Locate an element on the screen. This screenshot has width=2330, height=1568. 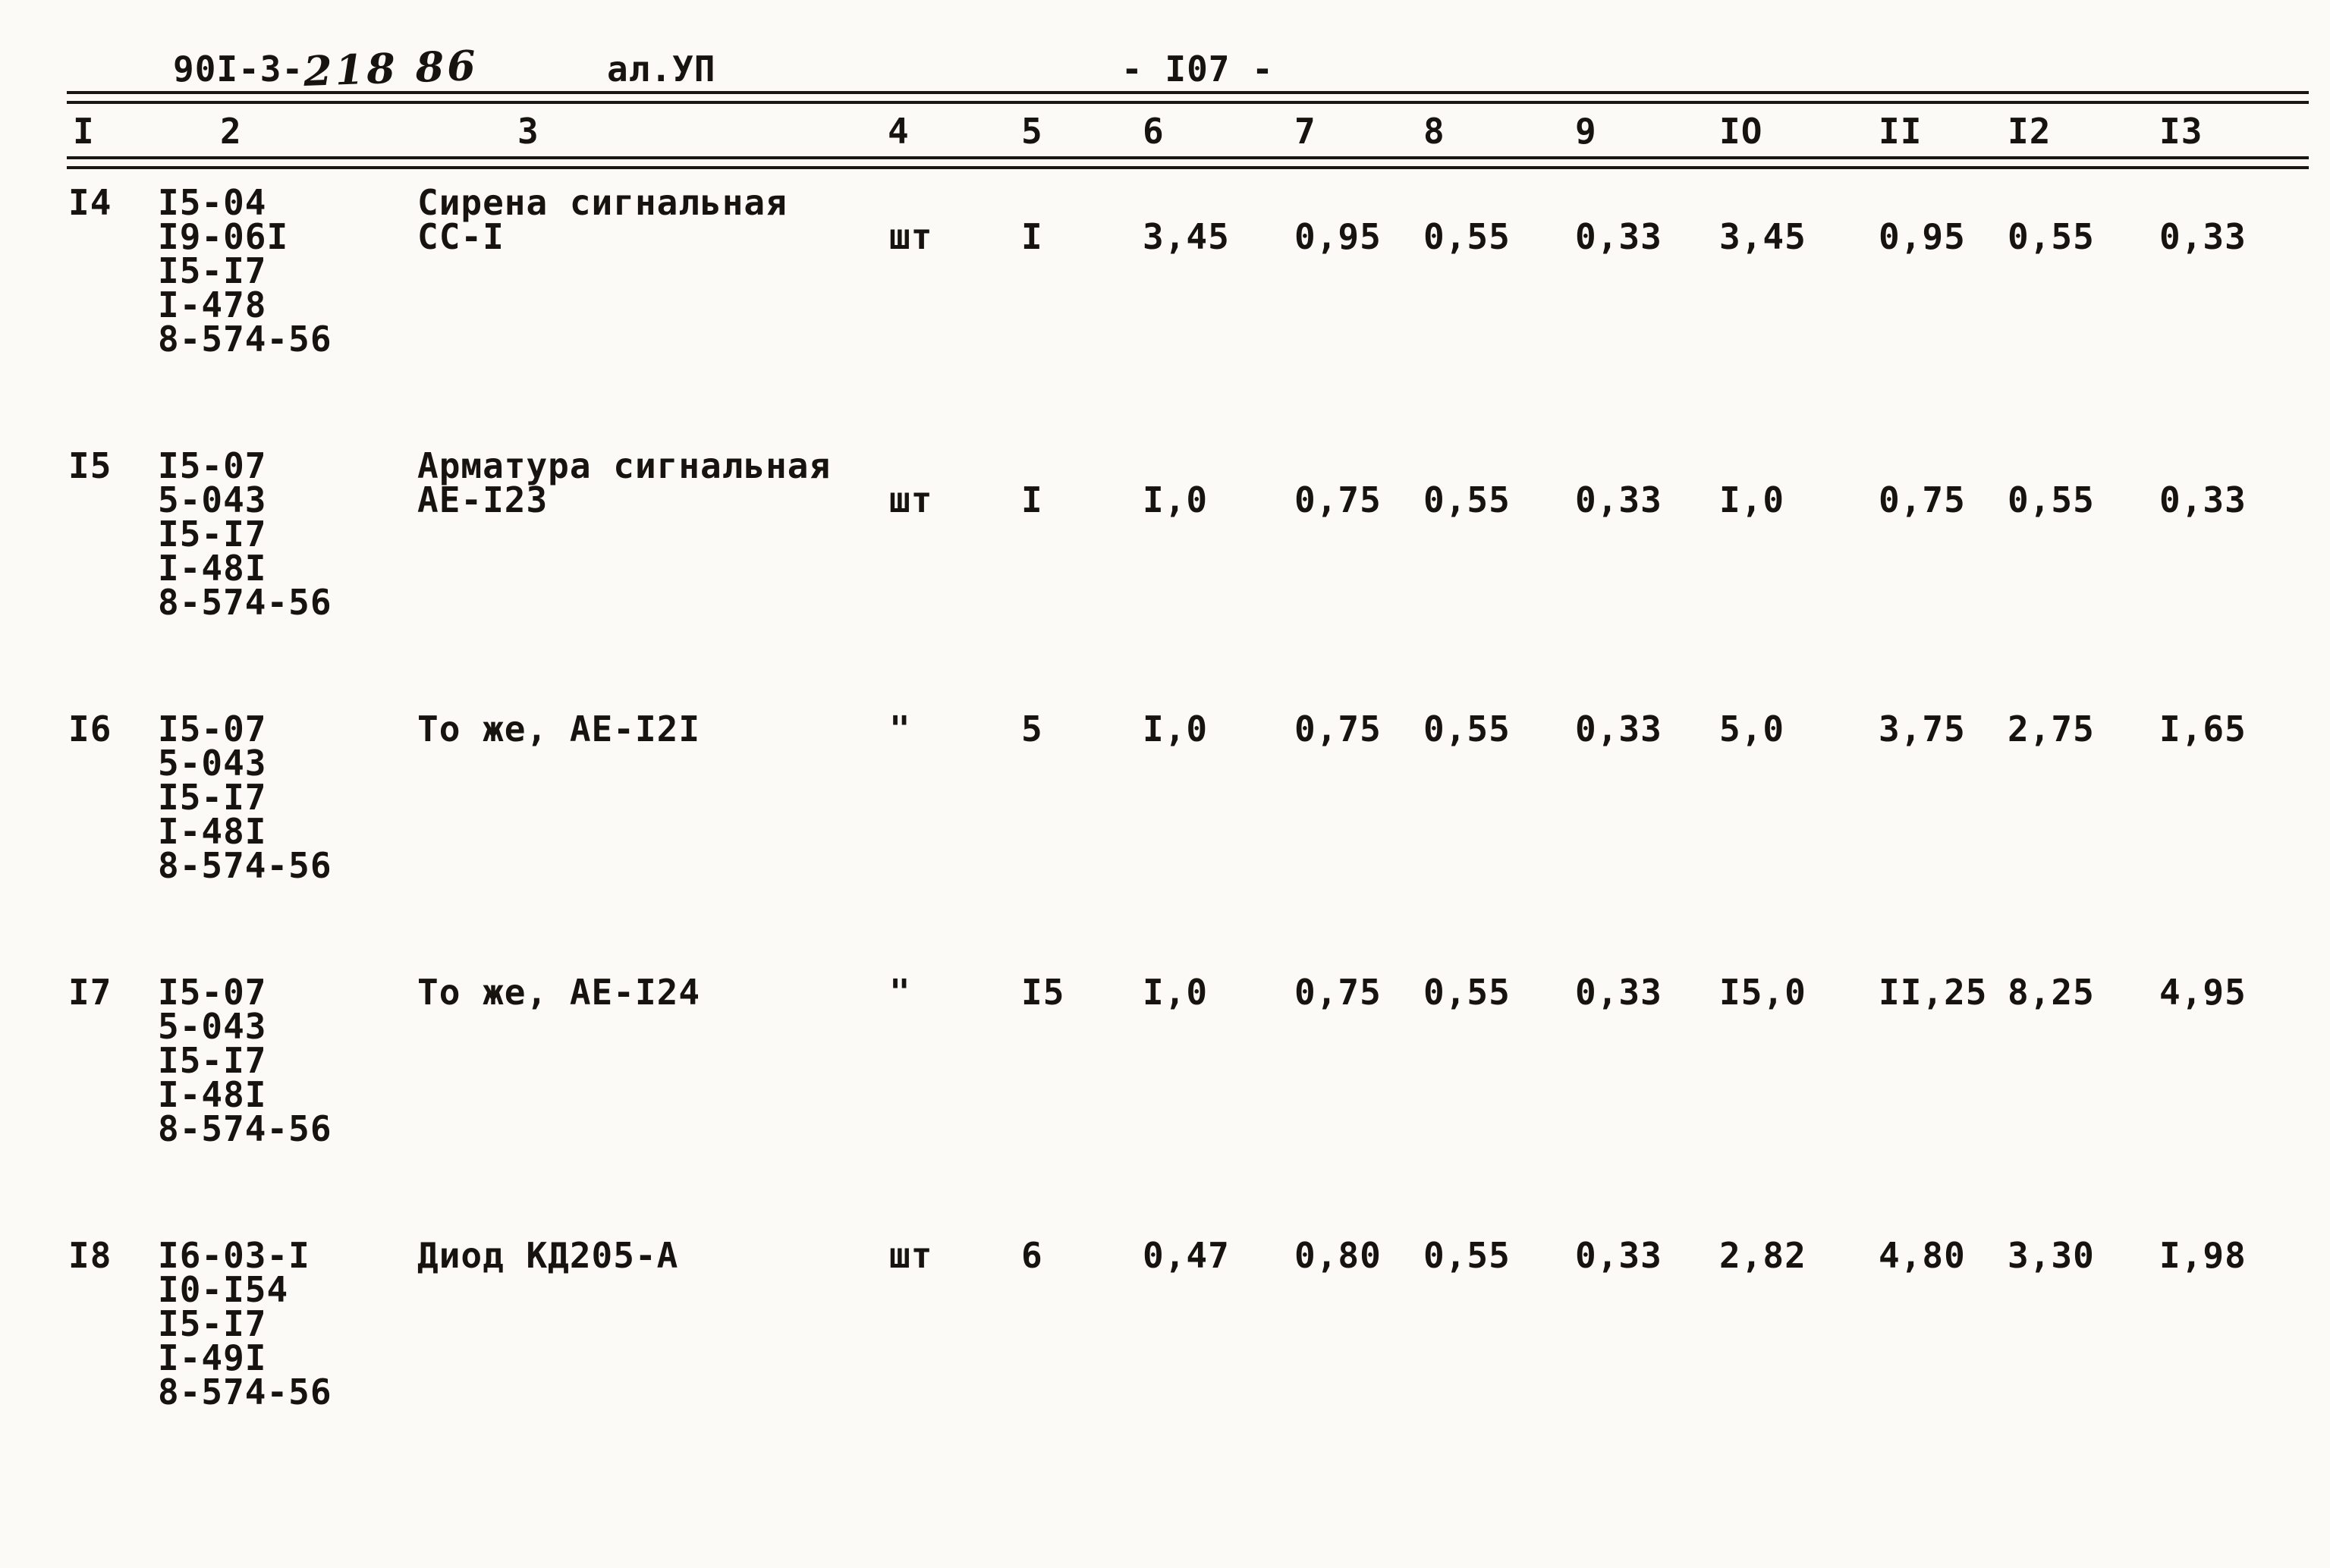
page-number: - I07 - is located at coordinates (1197, 70).